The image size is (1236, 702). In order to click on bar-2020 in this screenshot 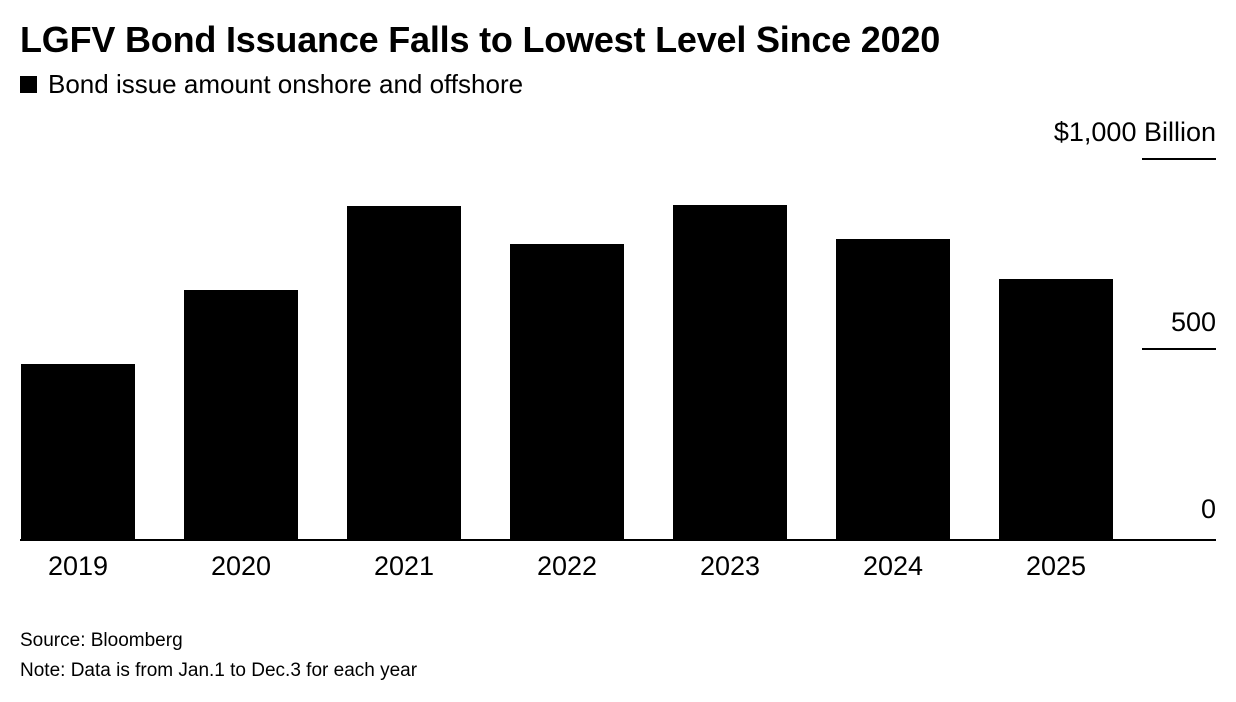, I will do `click(241, 414)`.